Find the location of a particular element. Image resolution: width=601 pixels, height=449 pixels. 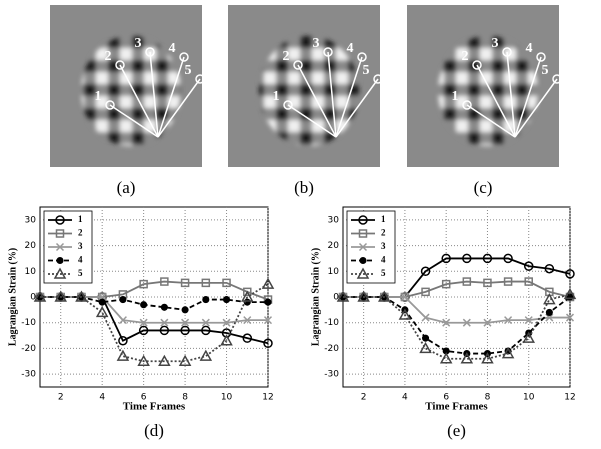

y-tick-label: 30 is located at coordinates (31, 220).